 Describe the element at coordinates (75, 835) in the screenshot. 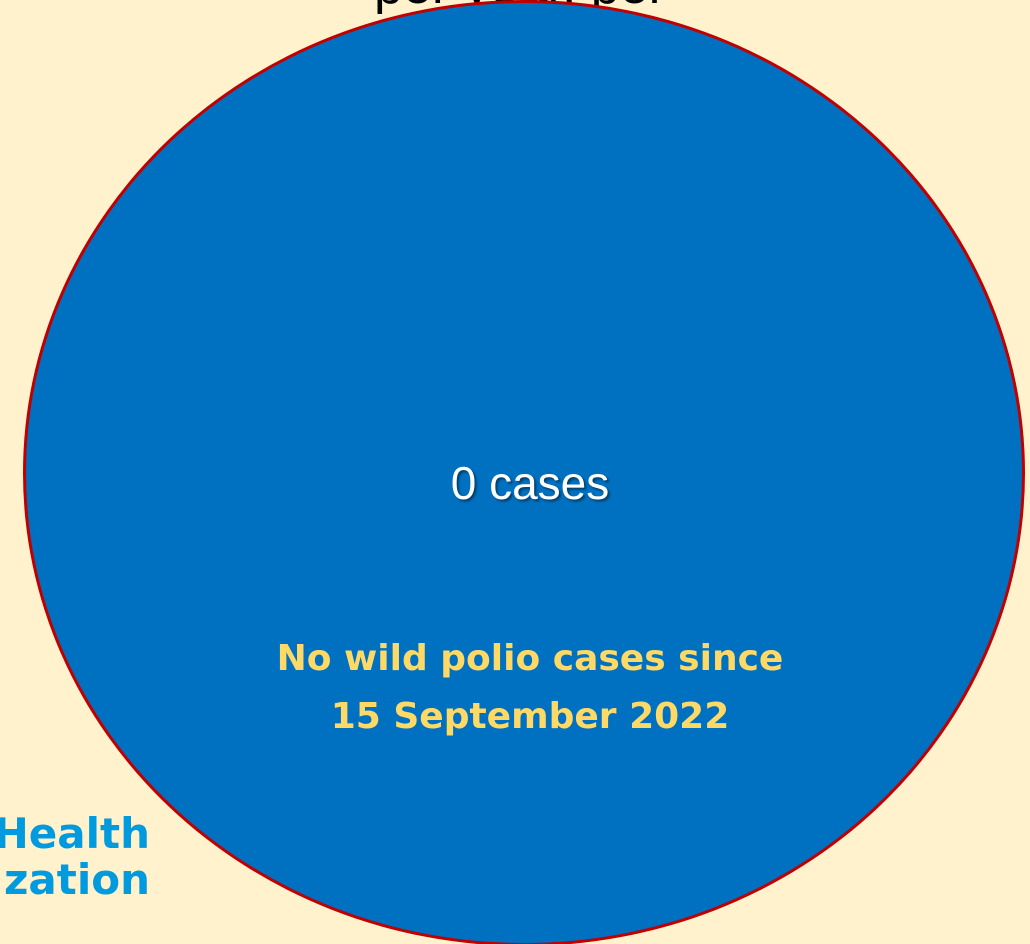

I see `logo-text-line-1: Health` at that location.